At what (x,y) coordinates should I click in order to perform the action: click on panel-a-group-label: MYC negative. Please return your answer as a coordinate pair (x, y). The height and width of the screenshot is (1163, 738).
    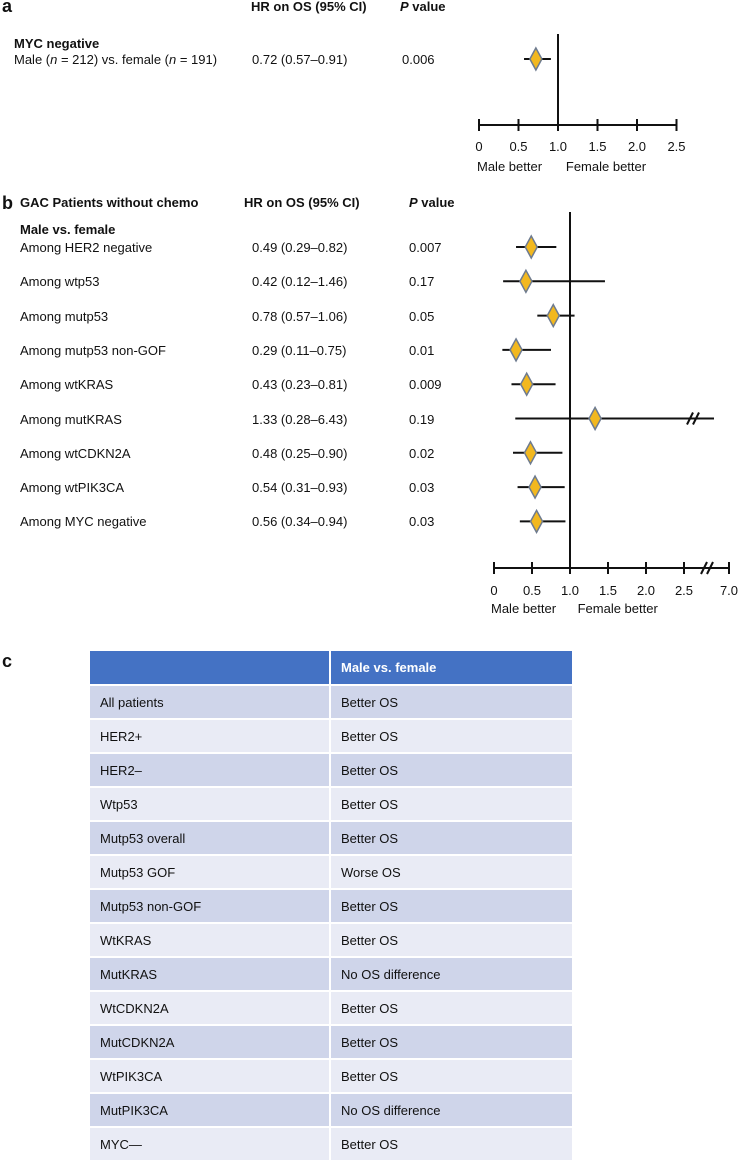
    Looking at the image, I should click on (57, 43).